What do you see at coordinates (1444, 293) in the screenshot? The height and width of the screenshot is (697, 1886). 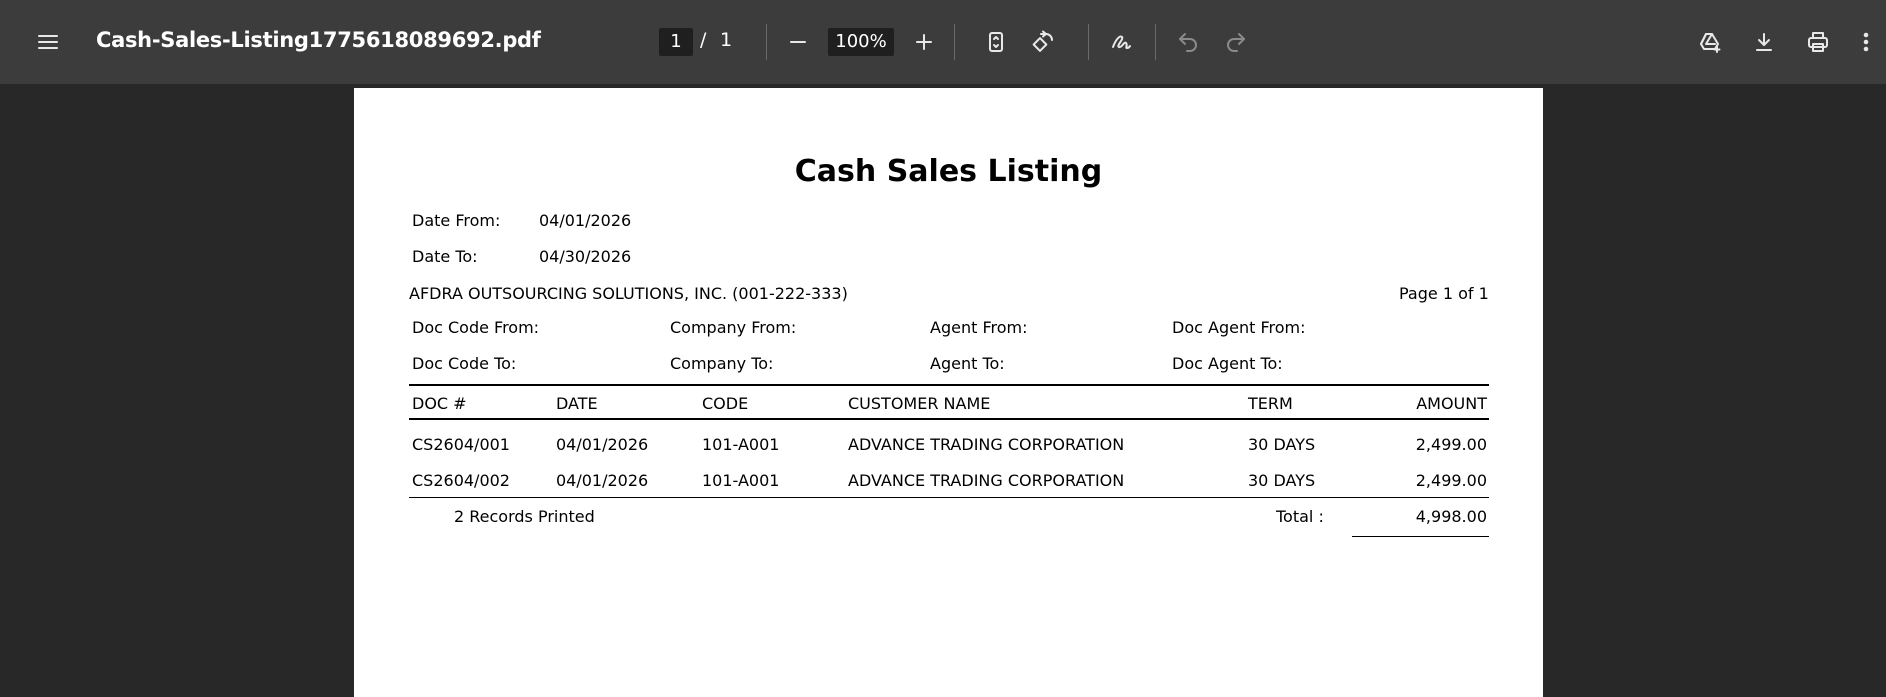 I see `page-info: Page 1 of 1` at bounding box center [1444, 293].